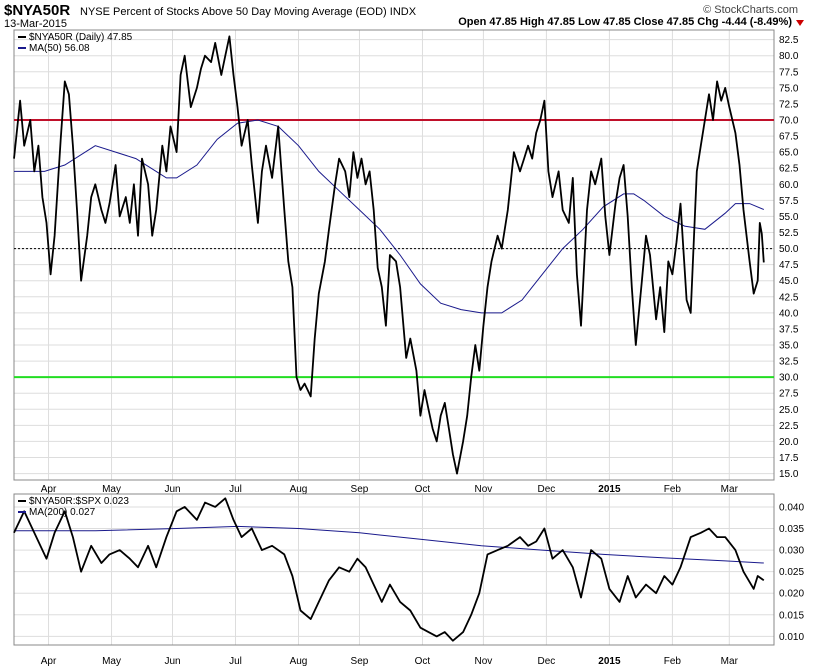 This screenshot has width=820, height=668. What do you see at coordinates (789, 137) in the screenshot?
I see `y-tick-label: 67.5` at bounding box center [789, 137].